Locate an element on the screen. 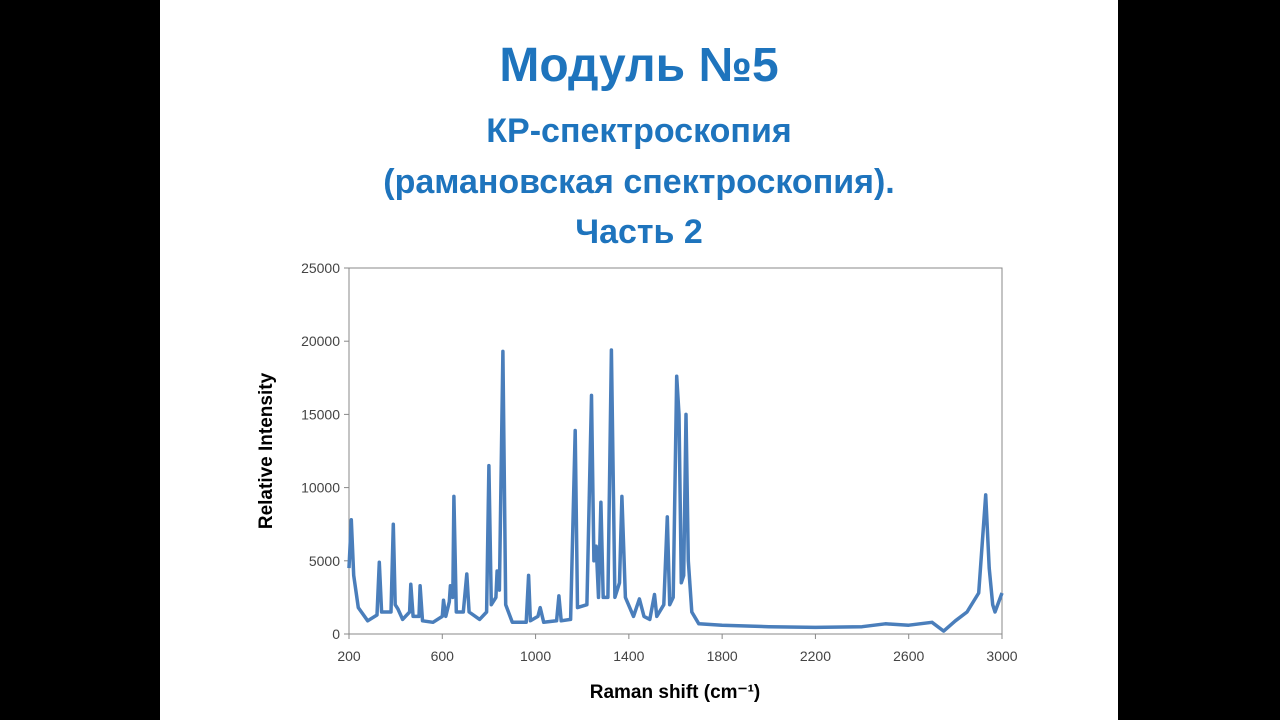  x-tick-label: 1000 is located at coordinates (535, 656).